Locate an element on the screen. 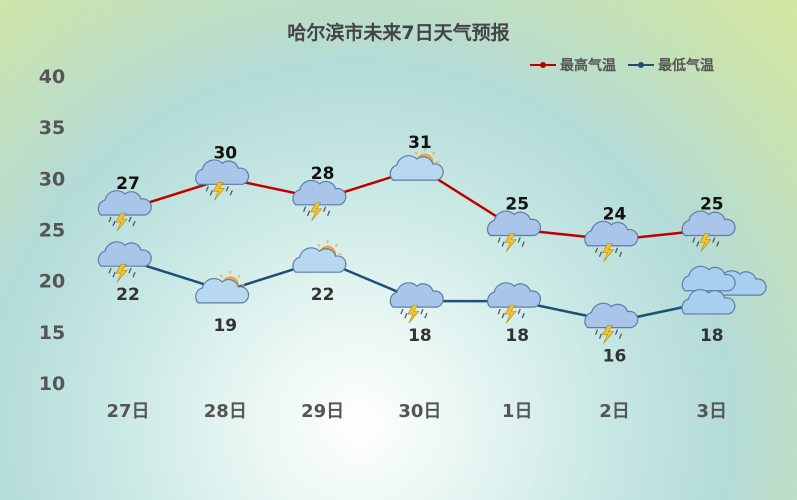 The height and width of the screenshot is (500, 797). legend-high: 最高气温 is located at coordinates (573, 65).